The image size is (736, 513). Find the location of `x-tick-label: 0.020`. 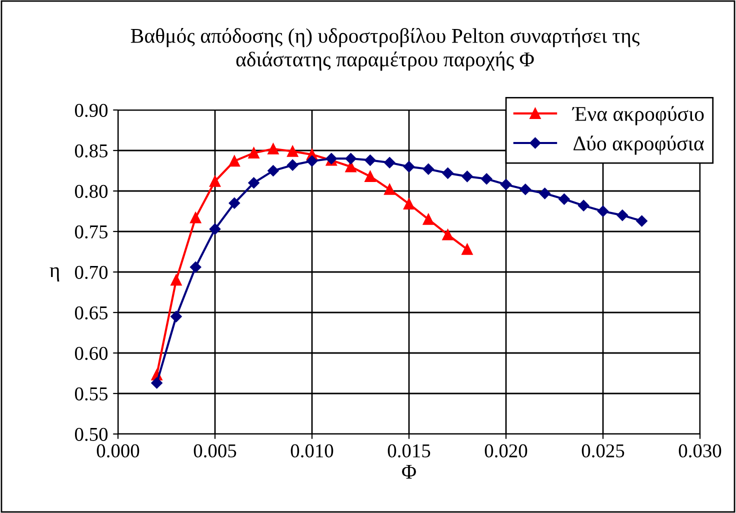

x-tick-label: 0.020 is located at coordinates (506, 451).